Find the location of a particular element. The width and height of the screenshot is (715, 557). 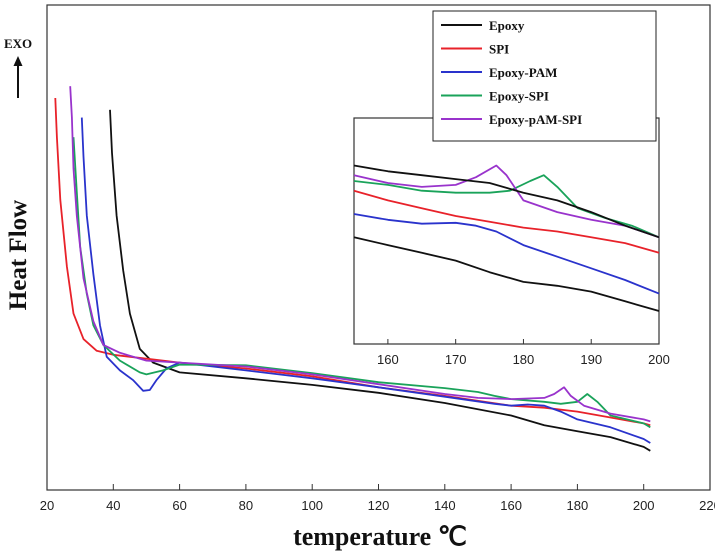

x-tick-label: 40 is located at coordinates (113, 505).